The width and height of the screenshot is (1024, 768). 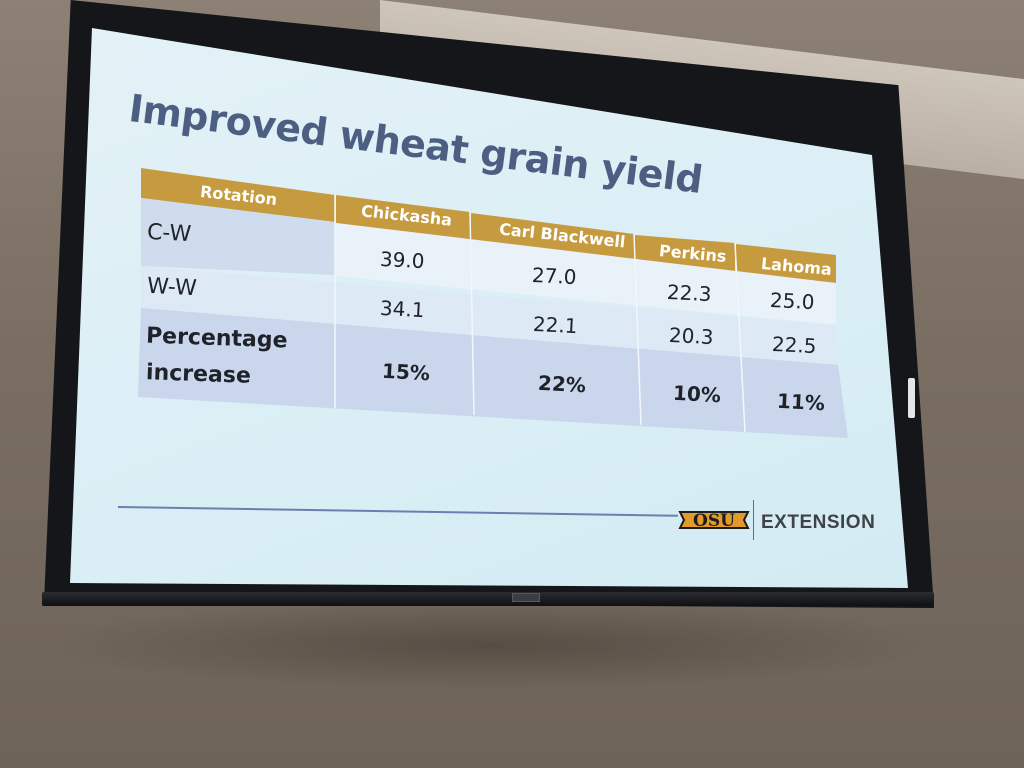 I want to click on screen-bottom-bar, so click(x=488, y=599).